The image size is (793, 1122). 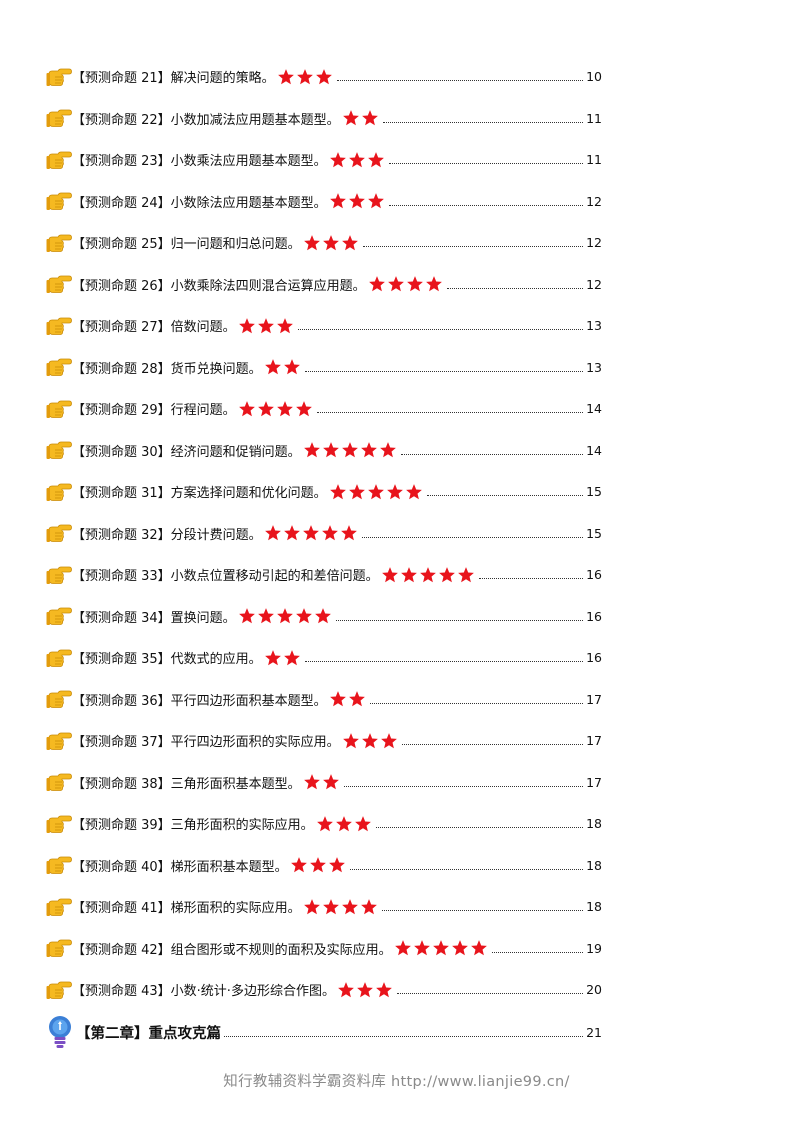 I want to click on toc-entry: 【预测命题 37】平行四边形面积的实际应用。 17, so click(x=324, y=741).